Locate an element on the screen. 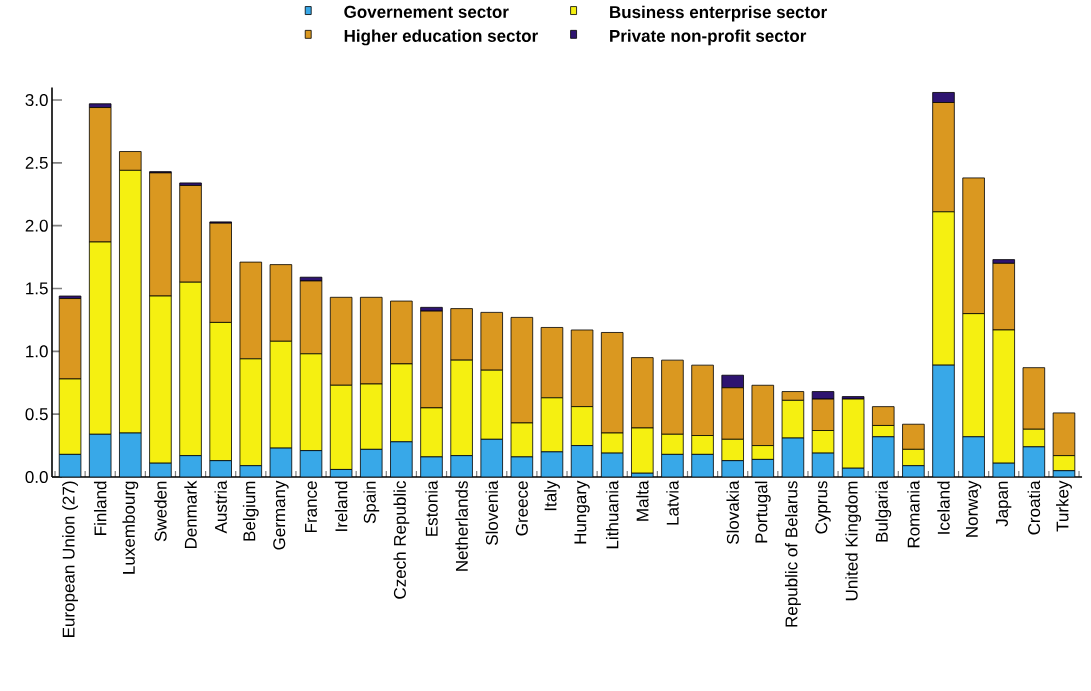  x-tick-label: Republic of Belarus is located at coordinates (792, 554).